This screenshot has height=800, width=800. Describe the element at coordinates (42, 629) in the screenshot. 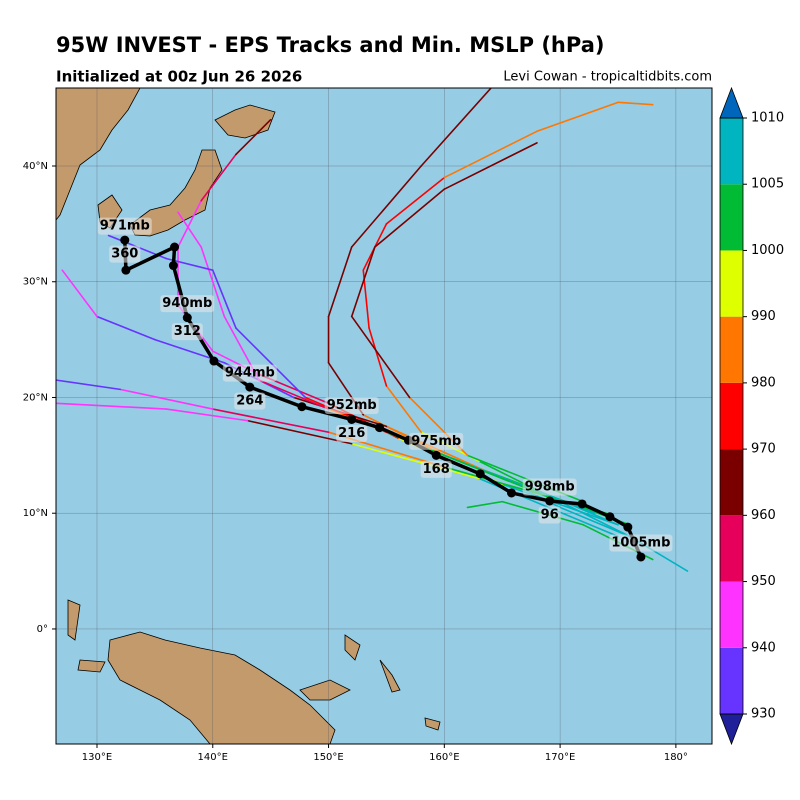

I see `y-tick-label: 0°` at that location.